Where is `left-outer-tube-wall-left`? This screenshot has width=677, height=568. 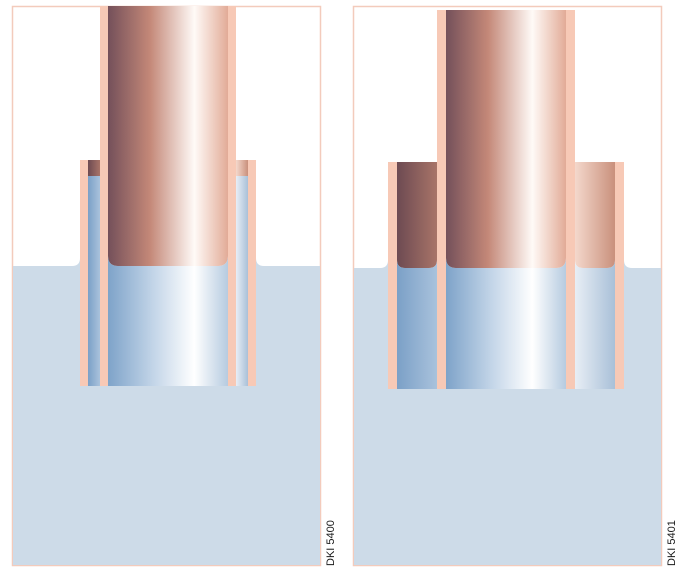 left-outer-tube-wall-left is located at coordinates (84, 273).